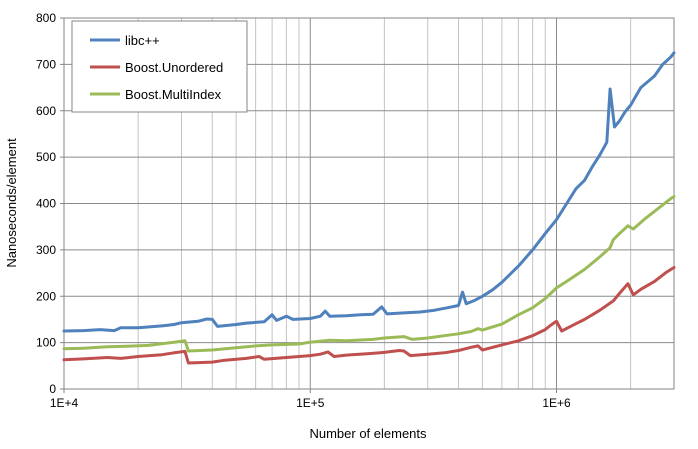 The width and height of the screenshot is (698, 449). Describe the element at coordinates (368, 433) in the screenshot. I see `x-axis-title: Number of elements` at that location.